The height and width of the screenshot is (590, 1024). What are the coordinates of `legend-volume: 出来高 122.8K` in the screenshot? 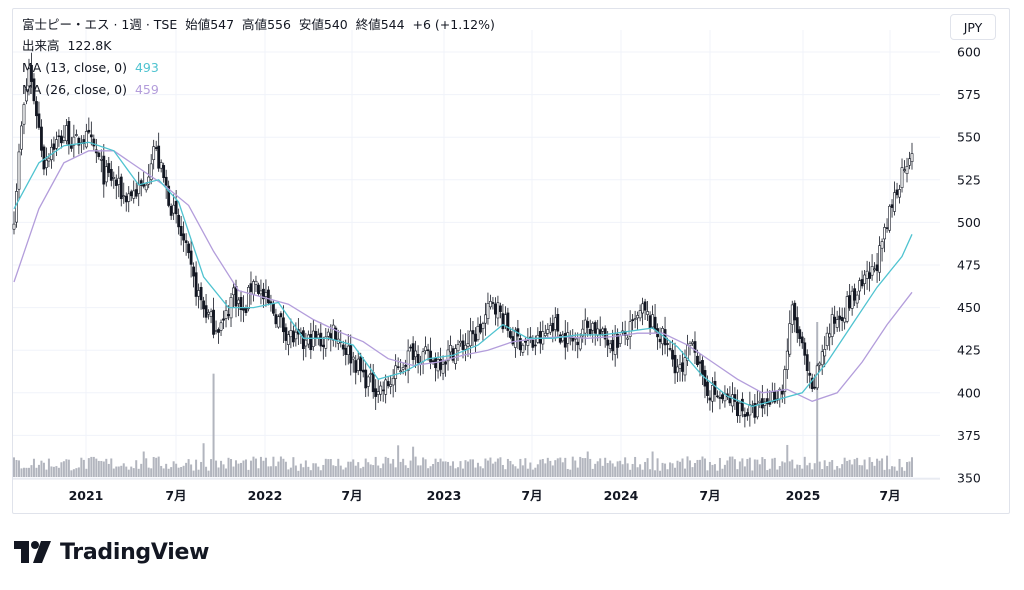 It's located at (66, 46).